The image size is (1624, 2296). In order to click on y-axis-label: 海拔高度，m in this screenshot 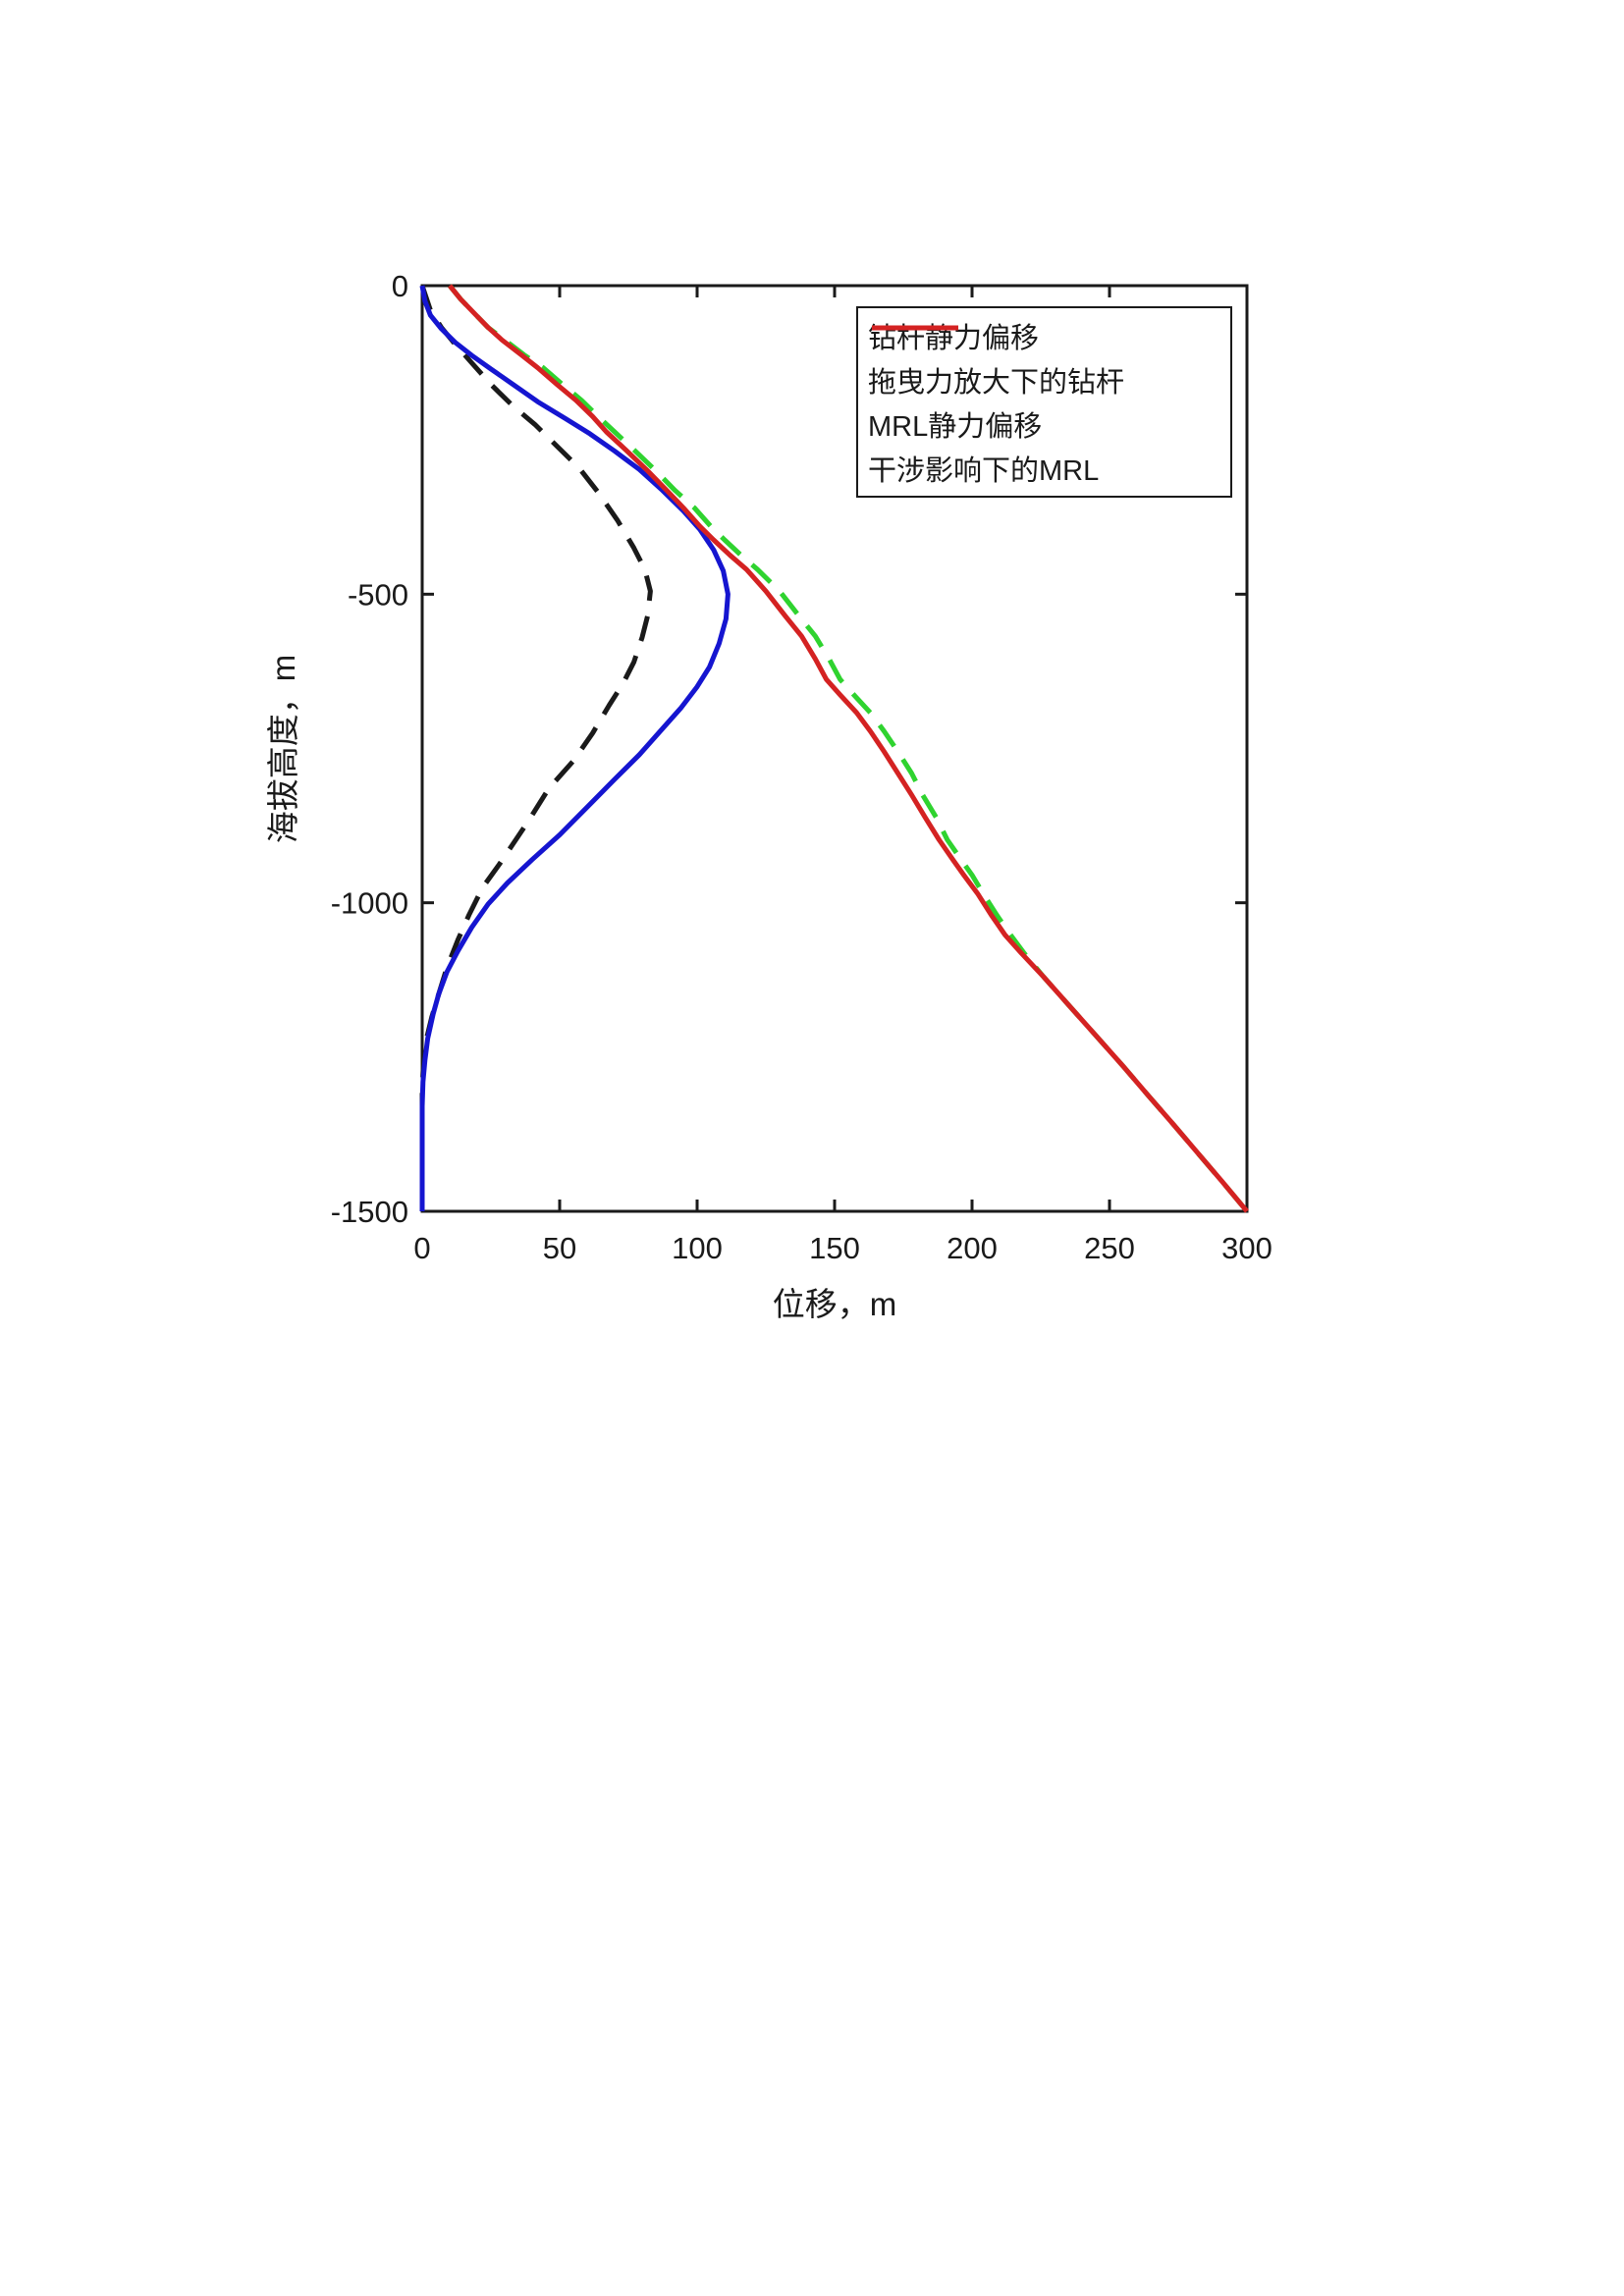, I will do `click(283, 749)`.